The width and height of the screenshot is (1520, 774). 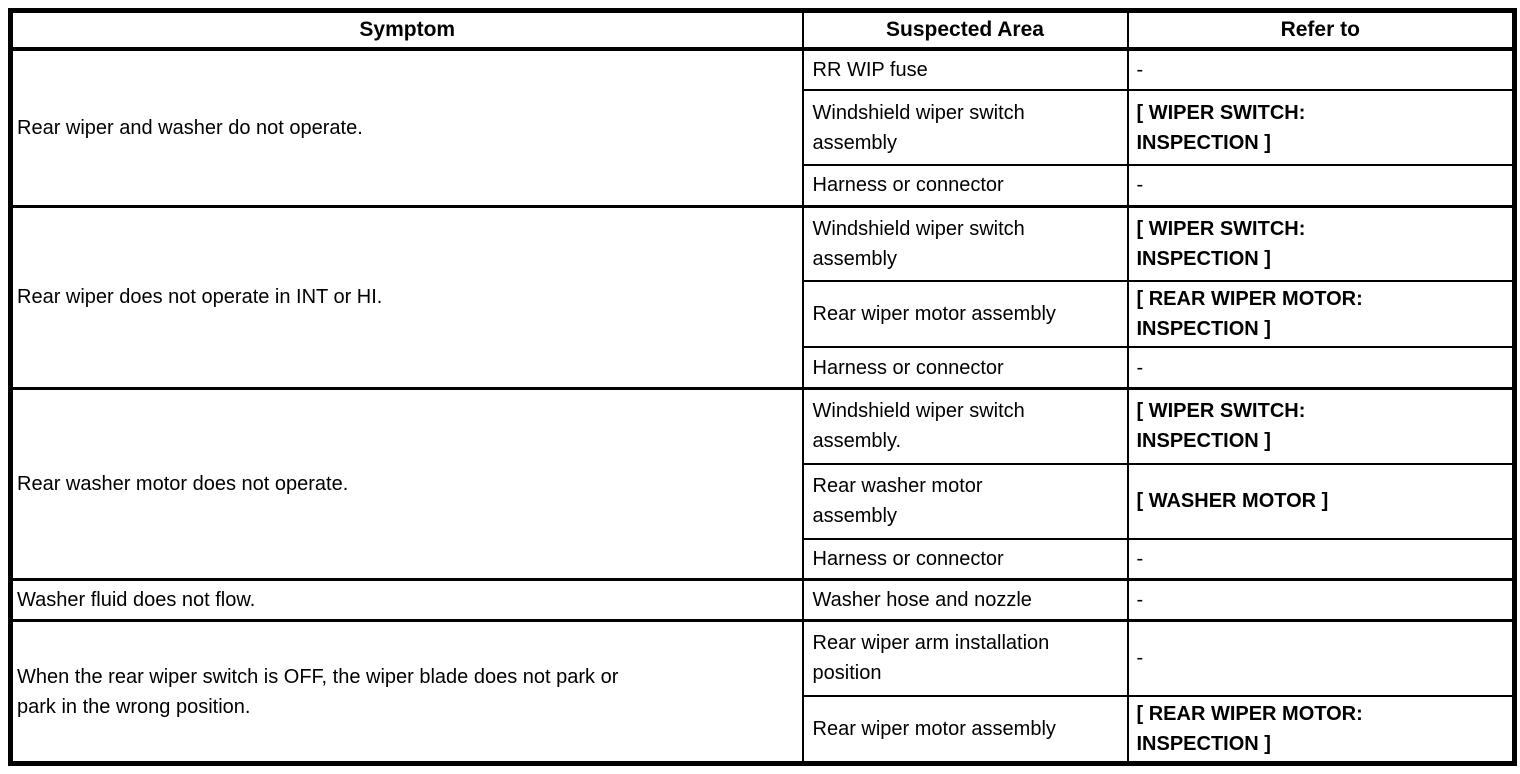 I want to click on area-cell: Washer hose and nozzle, so click(x=965, y=600).